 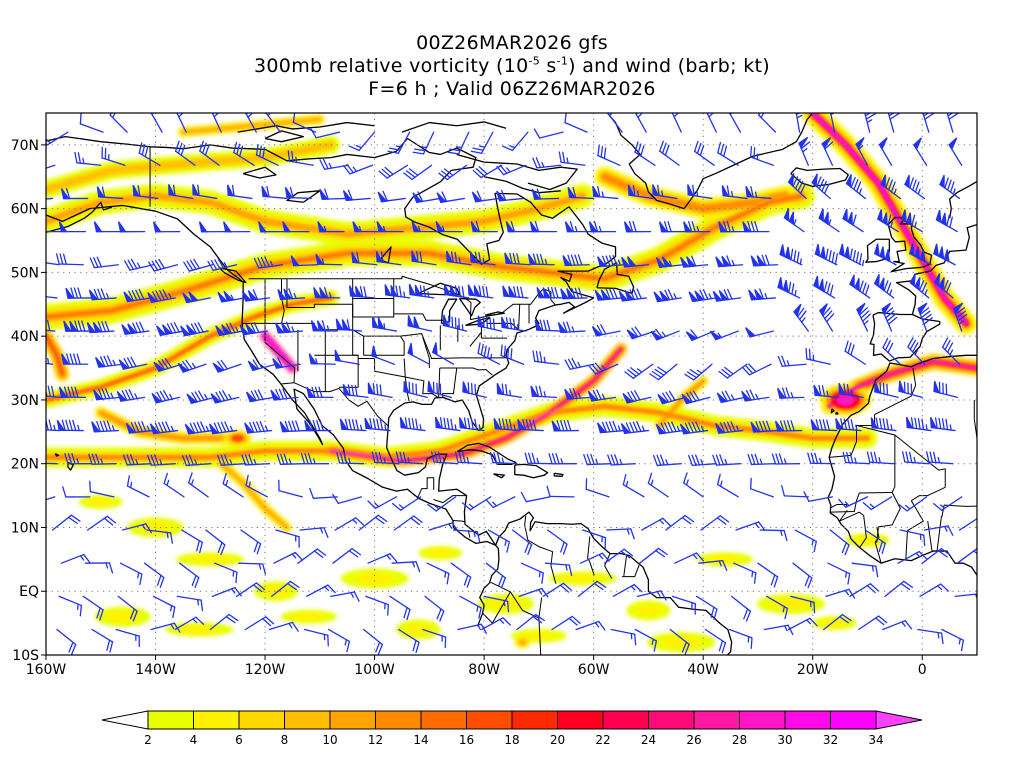 I want to click on title-line-2-part: 300mb relative vorticity (10, so click(x=391, y=66).